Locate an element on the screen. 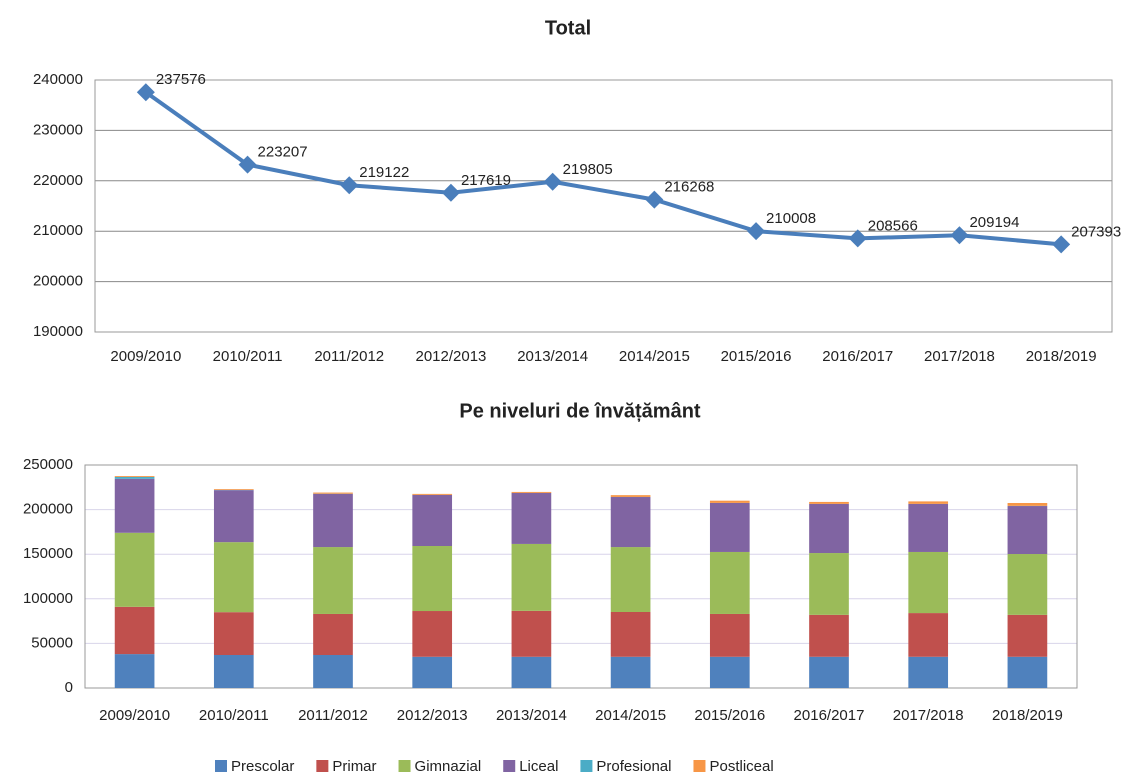 This screenshot has height=774, width=1136. y-tick-label: 150000 is located at coordinates (48, 553).